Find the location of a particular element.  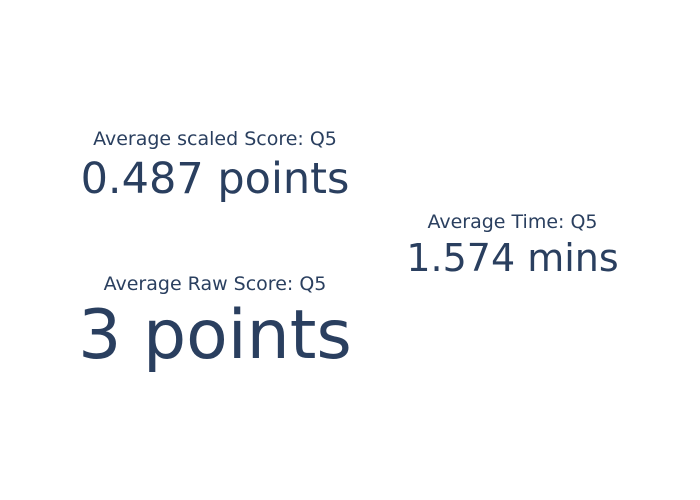

value-number: 1.574 is located at coordinates (461, 258).